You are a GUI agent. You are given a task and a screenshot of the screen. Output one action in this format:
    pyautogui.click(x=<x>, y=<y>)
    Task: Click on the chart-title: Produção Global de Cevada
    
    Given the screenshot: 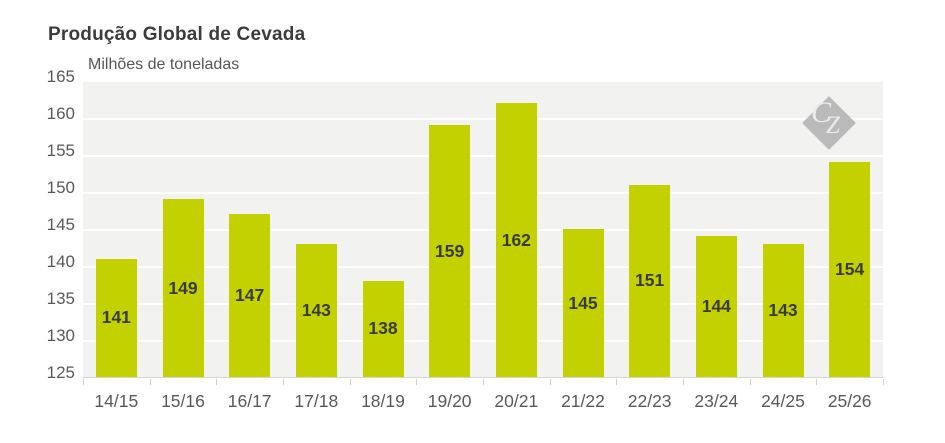 What is the action you would take?
    pyautogui.click(x=177, y=34)
    